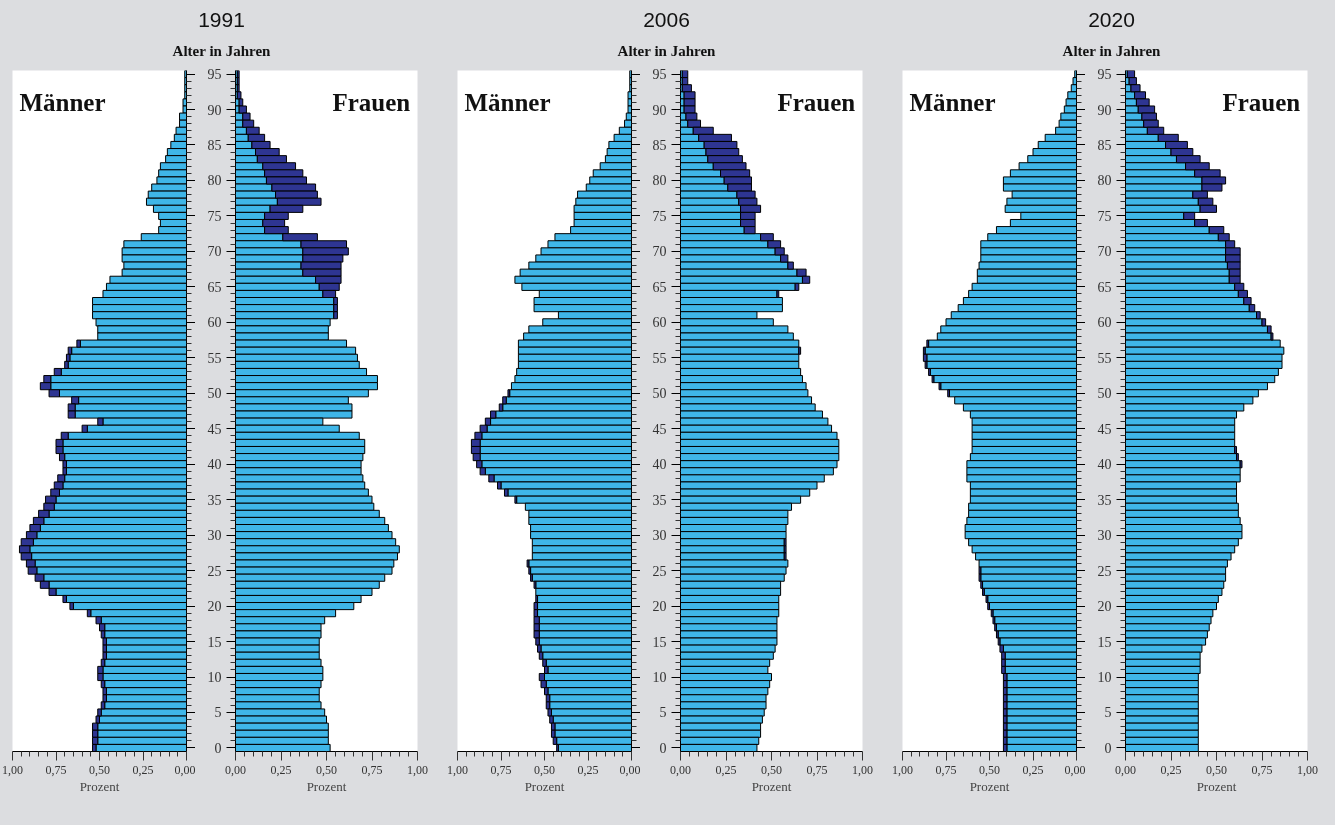  What do you see at coordinates (221, 20) in the screenshot?
I see `chart-title: 1991` at bounding box center [221, 20].